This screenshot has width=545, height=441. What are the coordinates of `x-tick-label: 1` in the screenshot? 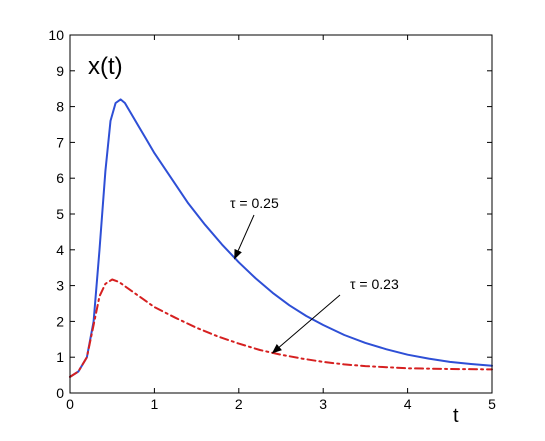 It's located at (155, 404).